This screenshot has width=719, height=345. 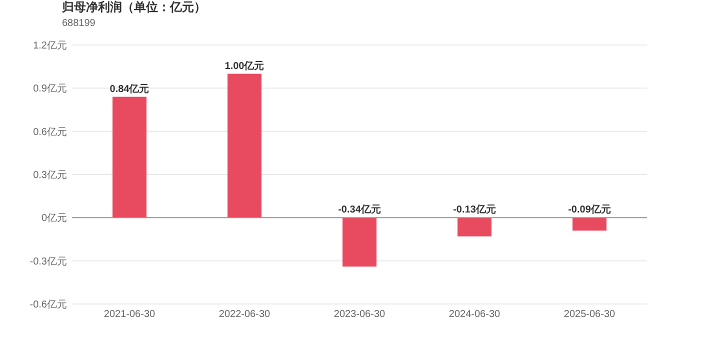 I want to click on x-tick-label: 2023-06-30, so click(x=360, y=314).